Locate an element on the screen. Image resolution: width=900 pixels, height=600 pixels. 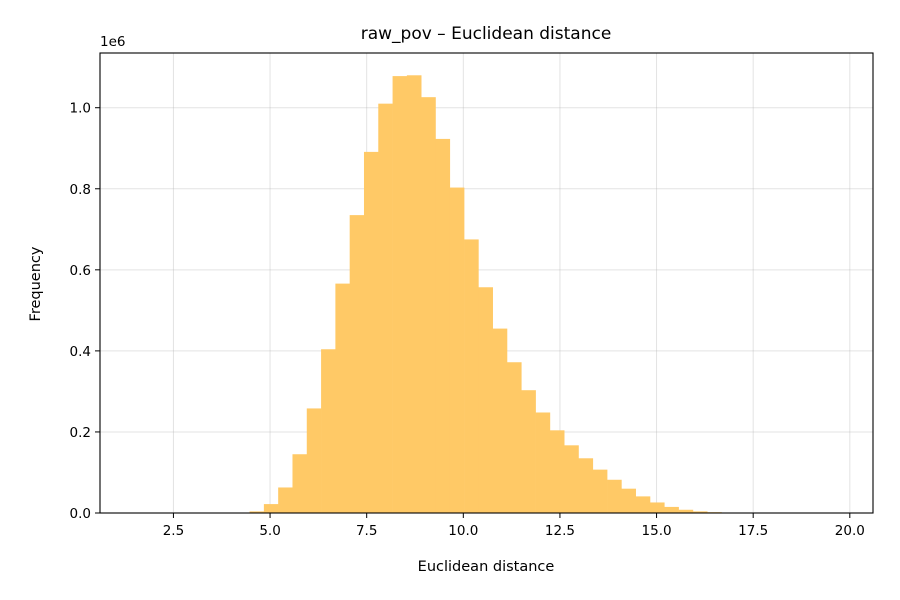
y-tick-label: 0.0 is located at coordinates (80, 514).